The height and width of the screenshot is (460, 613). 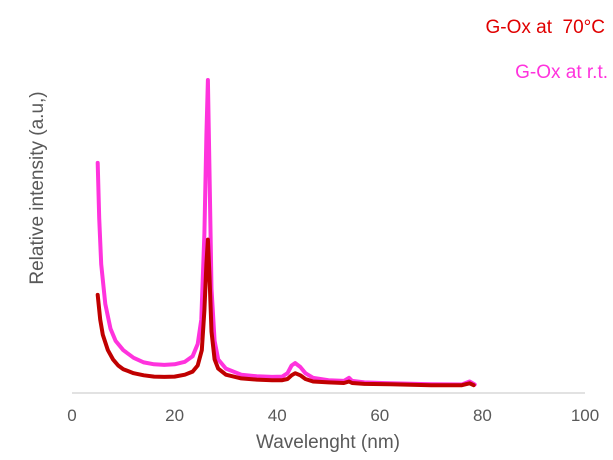 What do you see at coordinates (71, 415) in the screenshot?
I see `x-tick-label: 0` at bounding box center [71, 415].